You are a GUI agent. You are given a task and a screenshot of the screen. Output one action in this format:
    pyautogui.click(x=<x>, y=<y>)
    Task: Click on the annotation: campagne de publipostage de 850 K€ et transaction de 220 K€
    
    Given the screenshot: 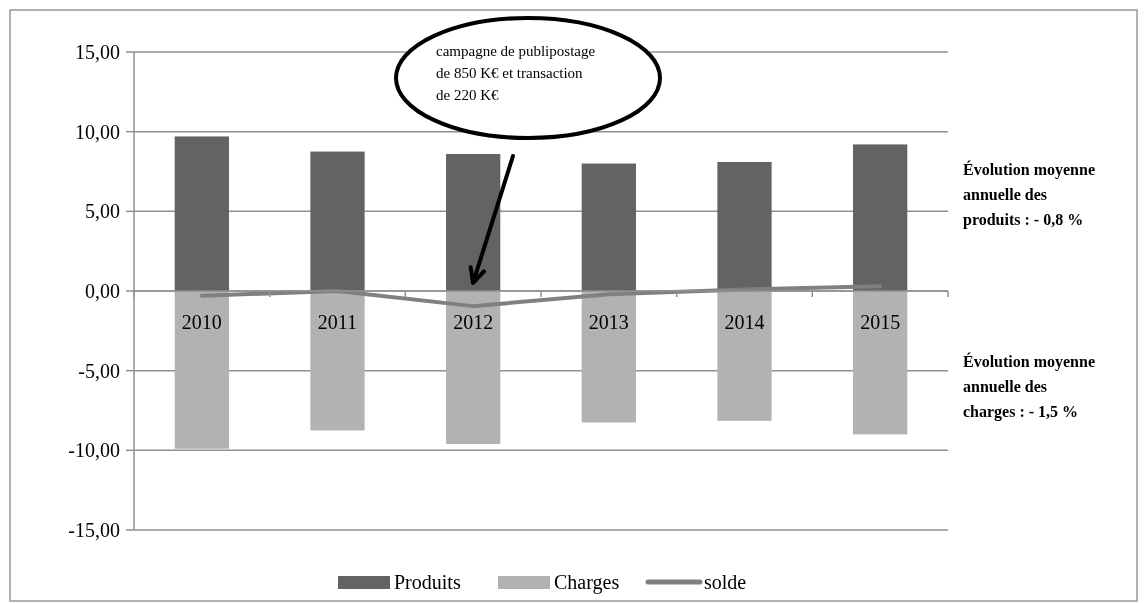 What is the action you would take?
    pyautogui.click(x=516, y=73)
    